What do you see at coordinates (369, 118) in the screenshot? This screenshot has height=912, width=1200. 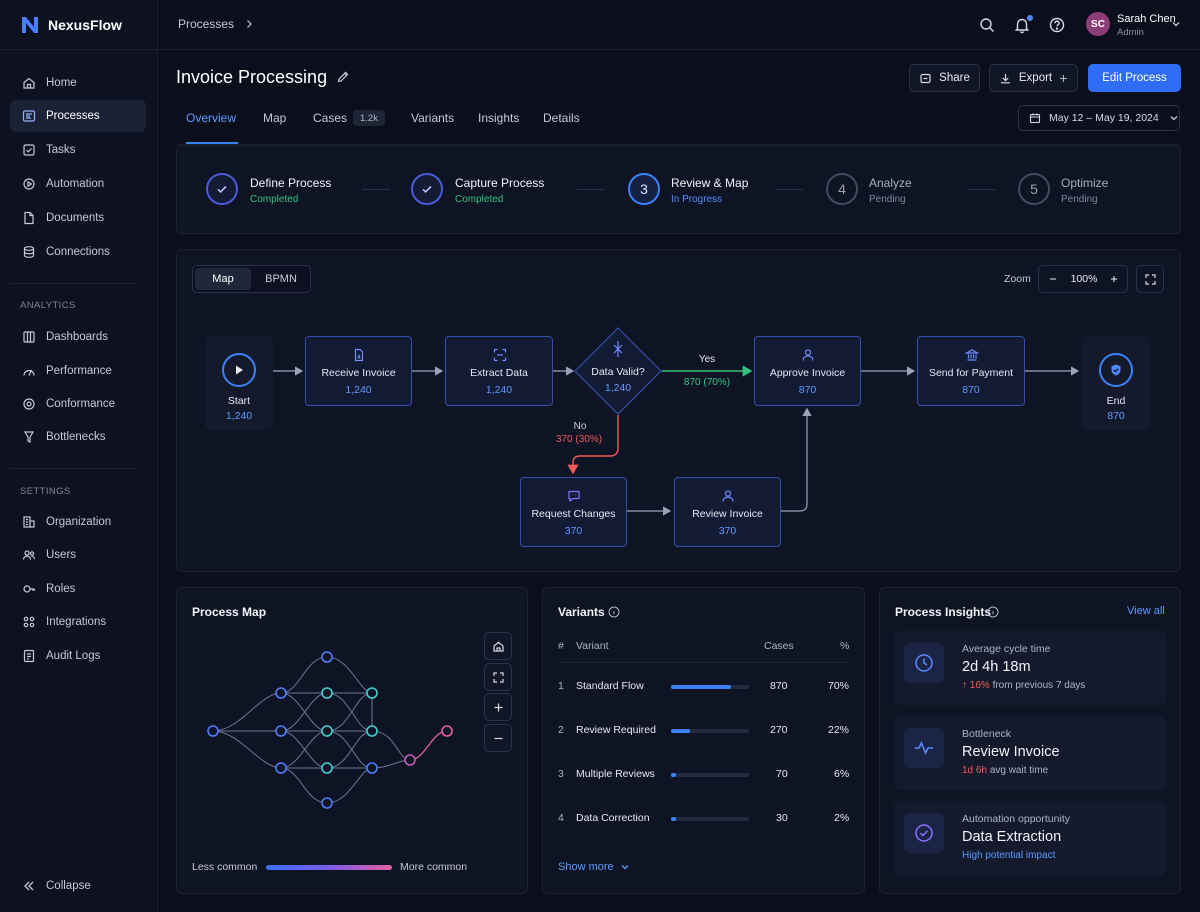 I see `cases-count-badge: 1.2k` at bounding box center [369, 118].